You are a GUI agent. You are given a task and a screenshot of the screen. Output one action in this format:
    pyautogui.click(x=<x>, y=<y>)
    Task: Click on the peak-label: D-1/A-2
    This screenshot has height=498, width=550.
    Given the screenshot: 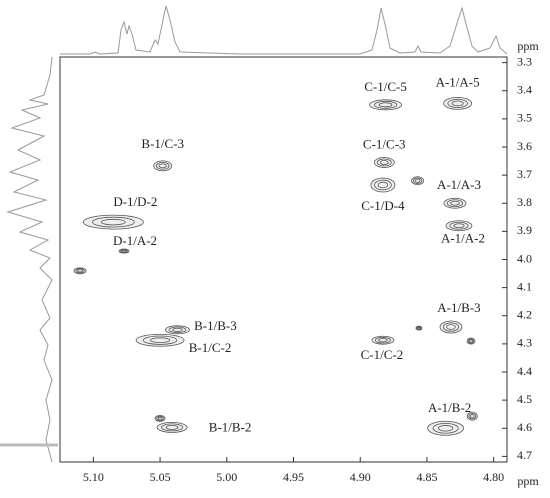 What is the action you would take?
    pyautogui.click(x=135, y=240)
    